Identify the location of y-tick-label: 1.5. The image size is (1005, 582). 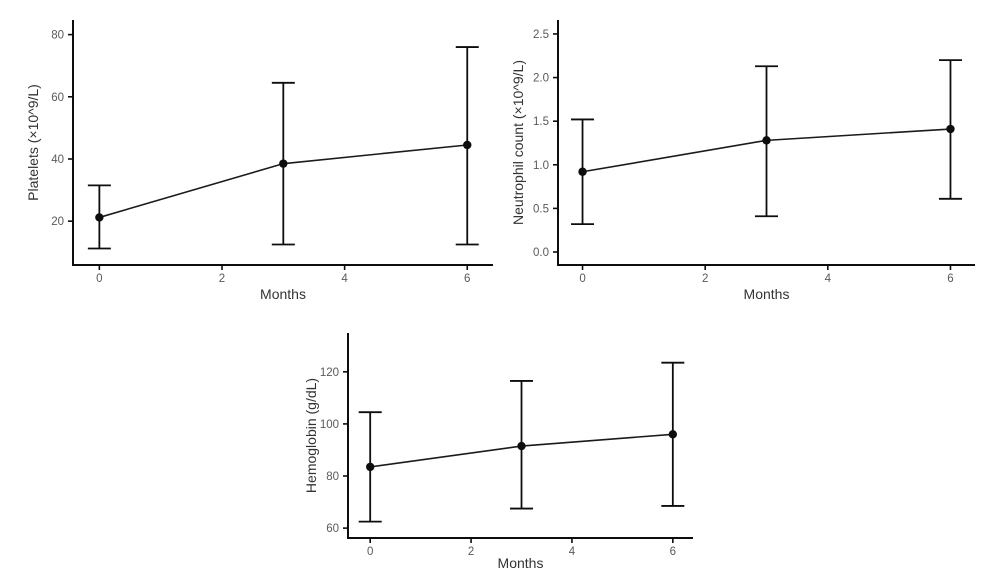
(541, 122).